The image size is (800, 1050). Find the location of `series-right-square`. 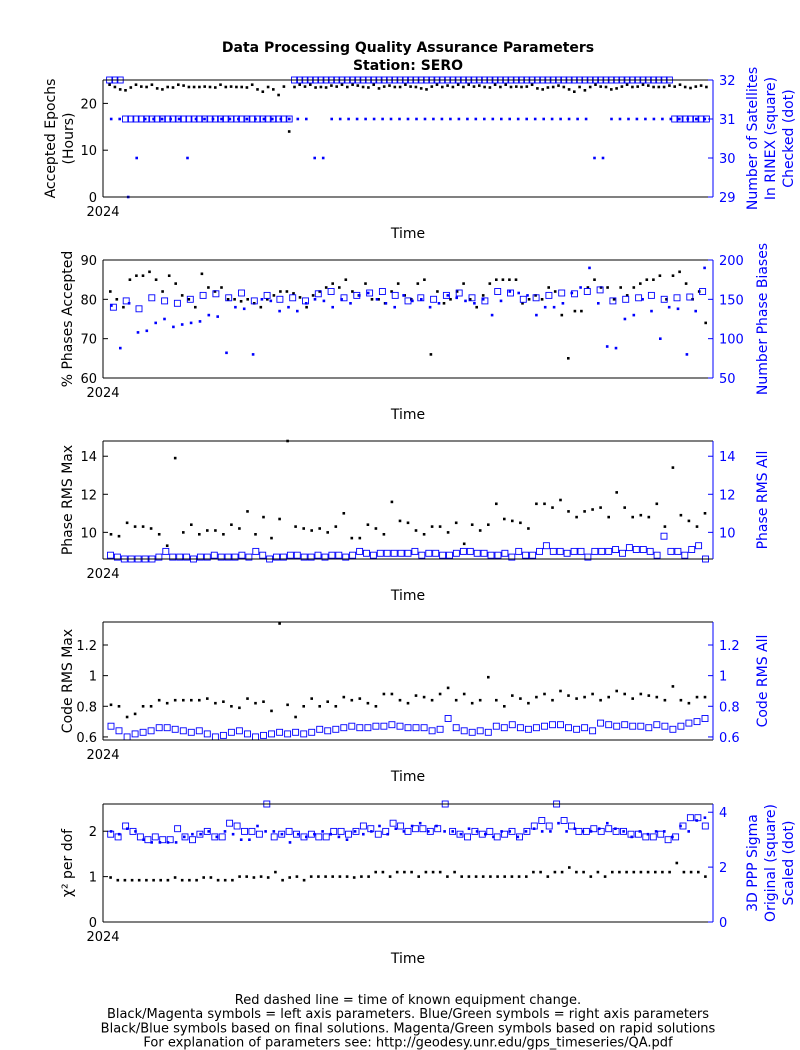

series-right-square is located at coordinates (408, 728).